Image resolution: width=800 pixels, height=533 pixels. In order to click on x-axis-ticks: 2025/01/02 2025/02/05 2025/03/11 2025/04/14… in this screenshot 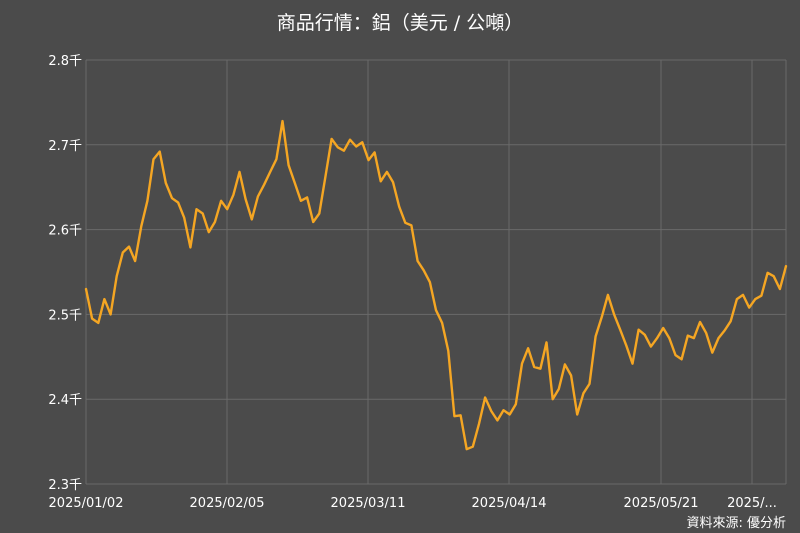, I will do `click(413, 503)`.